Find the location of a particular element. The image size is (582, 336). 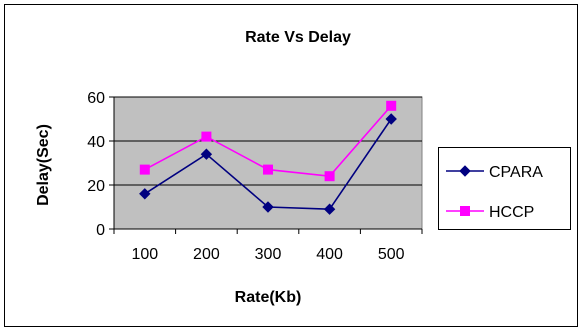

y-tick-label: 40 is located at coordinates (96, 142).